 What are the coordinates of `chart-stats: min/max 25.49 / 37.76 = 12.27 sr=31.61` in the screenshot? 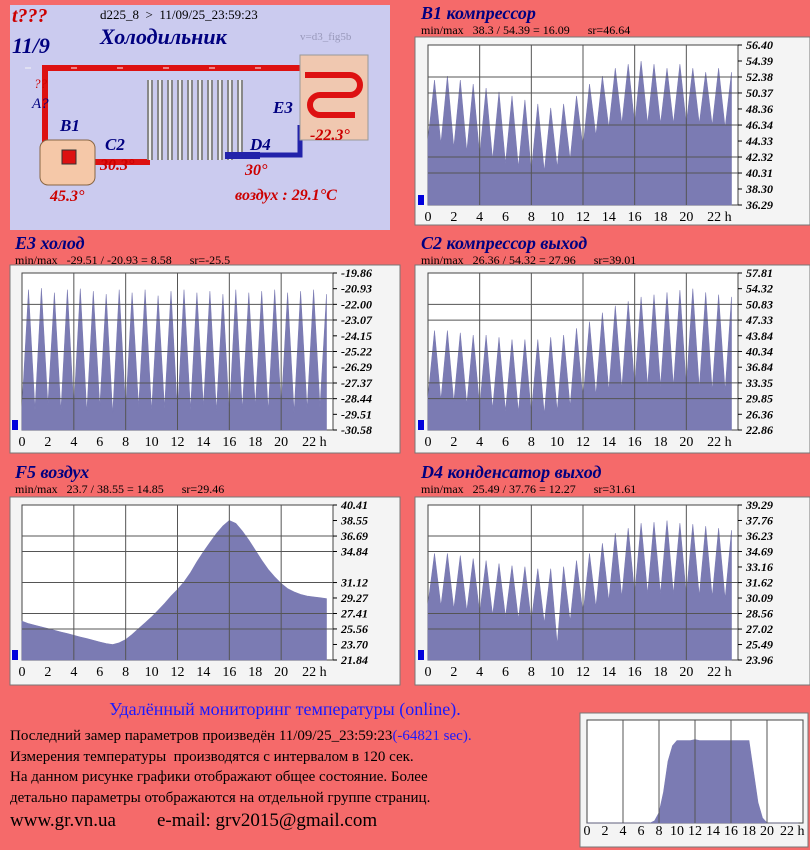 It's located at (528, 489).